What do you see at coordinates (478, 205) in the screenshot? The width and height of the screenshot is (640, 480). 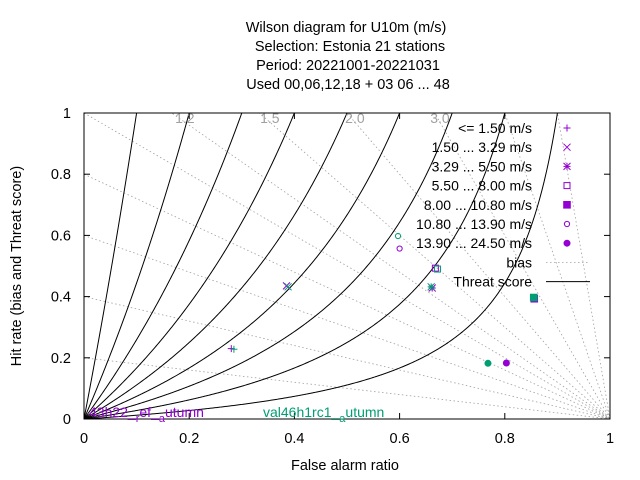 I see `legend-label-4: 8.00 ... 10.80 m/s` at bounding box center [478, 205].